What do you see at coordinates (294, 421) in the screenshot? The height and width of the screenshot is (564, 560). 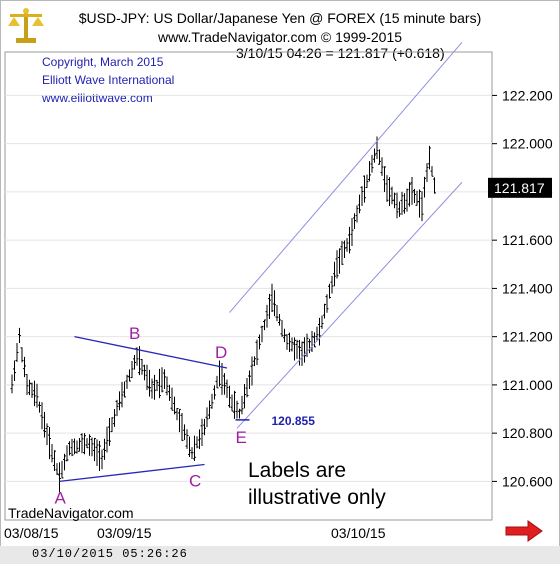 I see `low-price-label: 120.855` at bounding box center [294, 421].